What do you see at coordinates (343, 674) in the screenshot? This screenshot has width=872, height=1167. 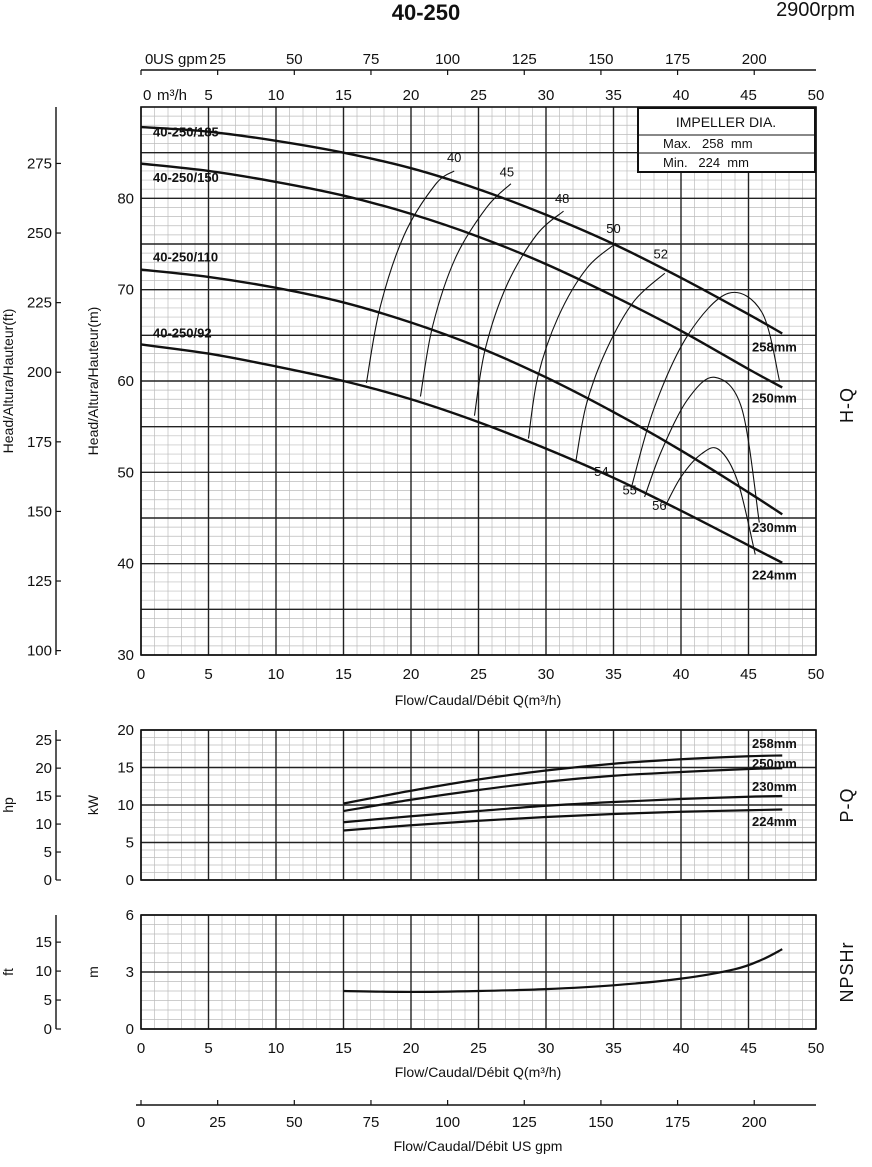 I see `hq-x-tick-label: 15` at bounding box center [343, 674].